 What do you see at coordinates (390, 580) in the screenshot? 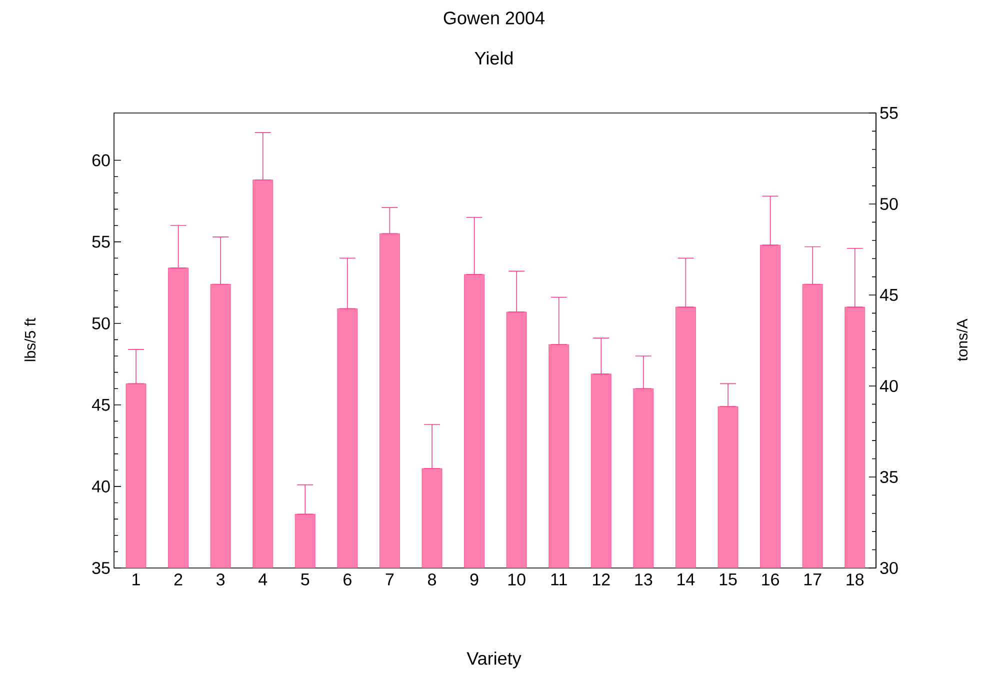
I see `x-tick-label: 7` at bounding box center [390, 580].